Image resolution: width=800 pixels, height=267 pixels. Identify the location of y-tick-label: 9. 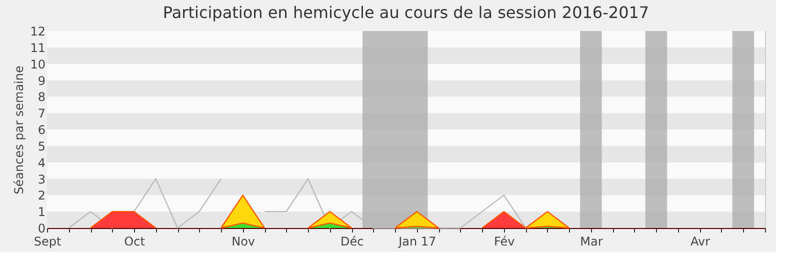
(42, 81).